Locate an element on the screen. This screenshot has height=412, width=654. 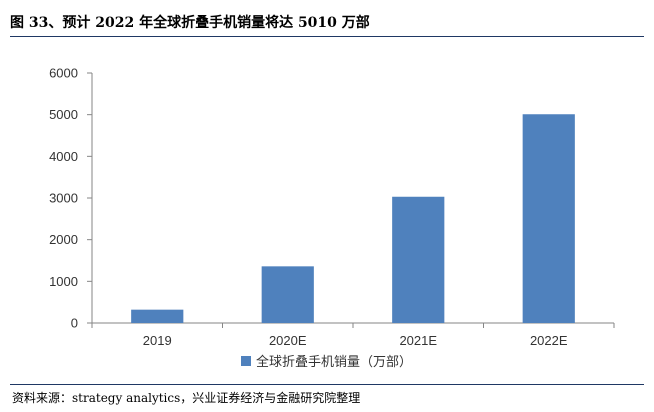
bar-2021E is located at coordinates (418, 259).